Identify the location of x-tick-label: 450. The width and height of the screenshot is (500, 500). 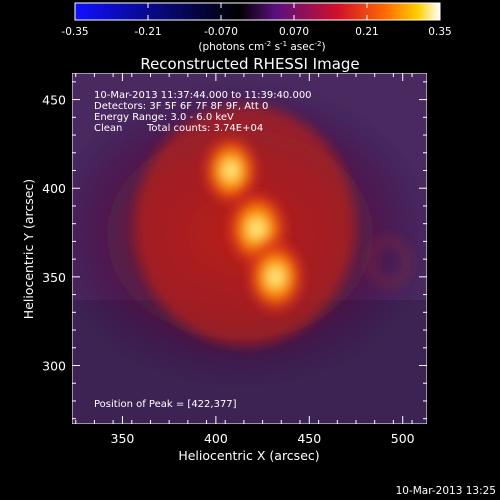
(309, 438).